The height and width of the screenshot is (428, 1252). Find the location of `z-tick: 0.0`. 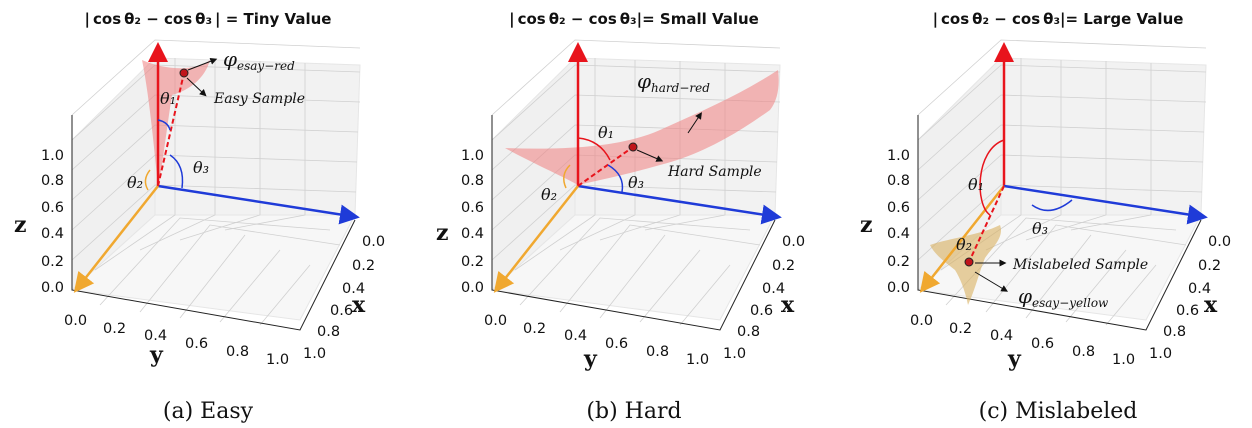

z-tick: 0.0 is located at coordinates (898, 288).